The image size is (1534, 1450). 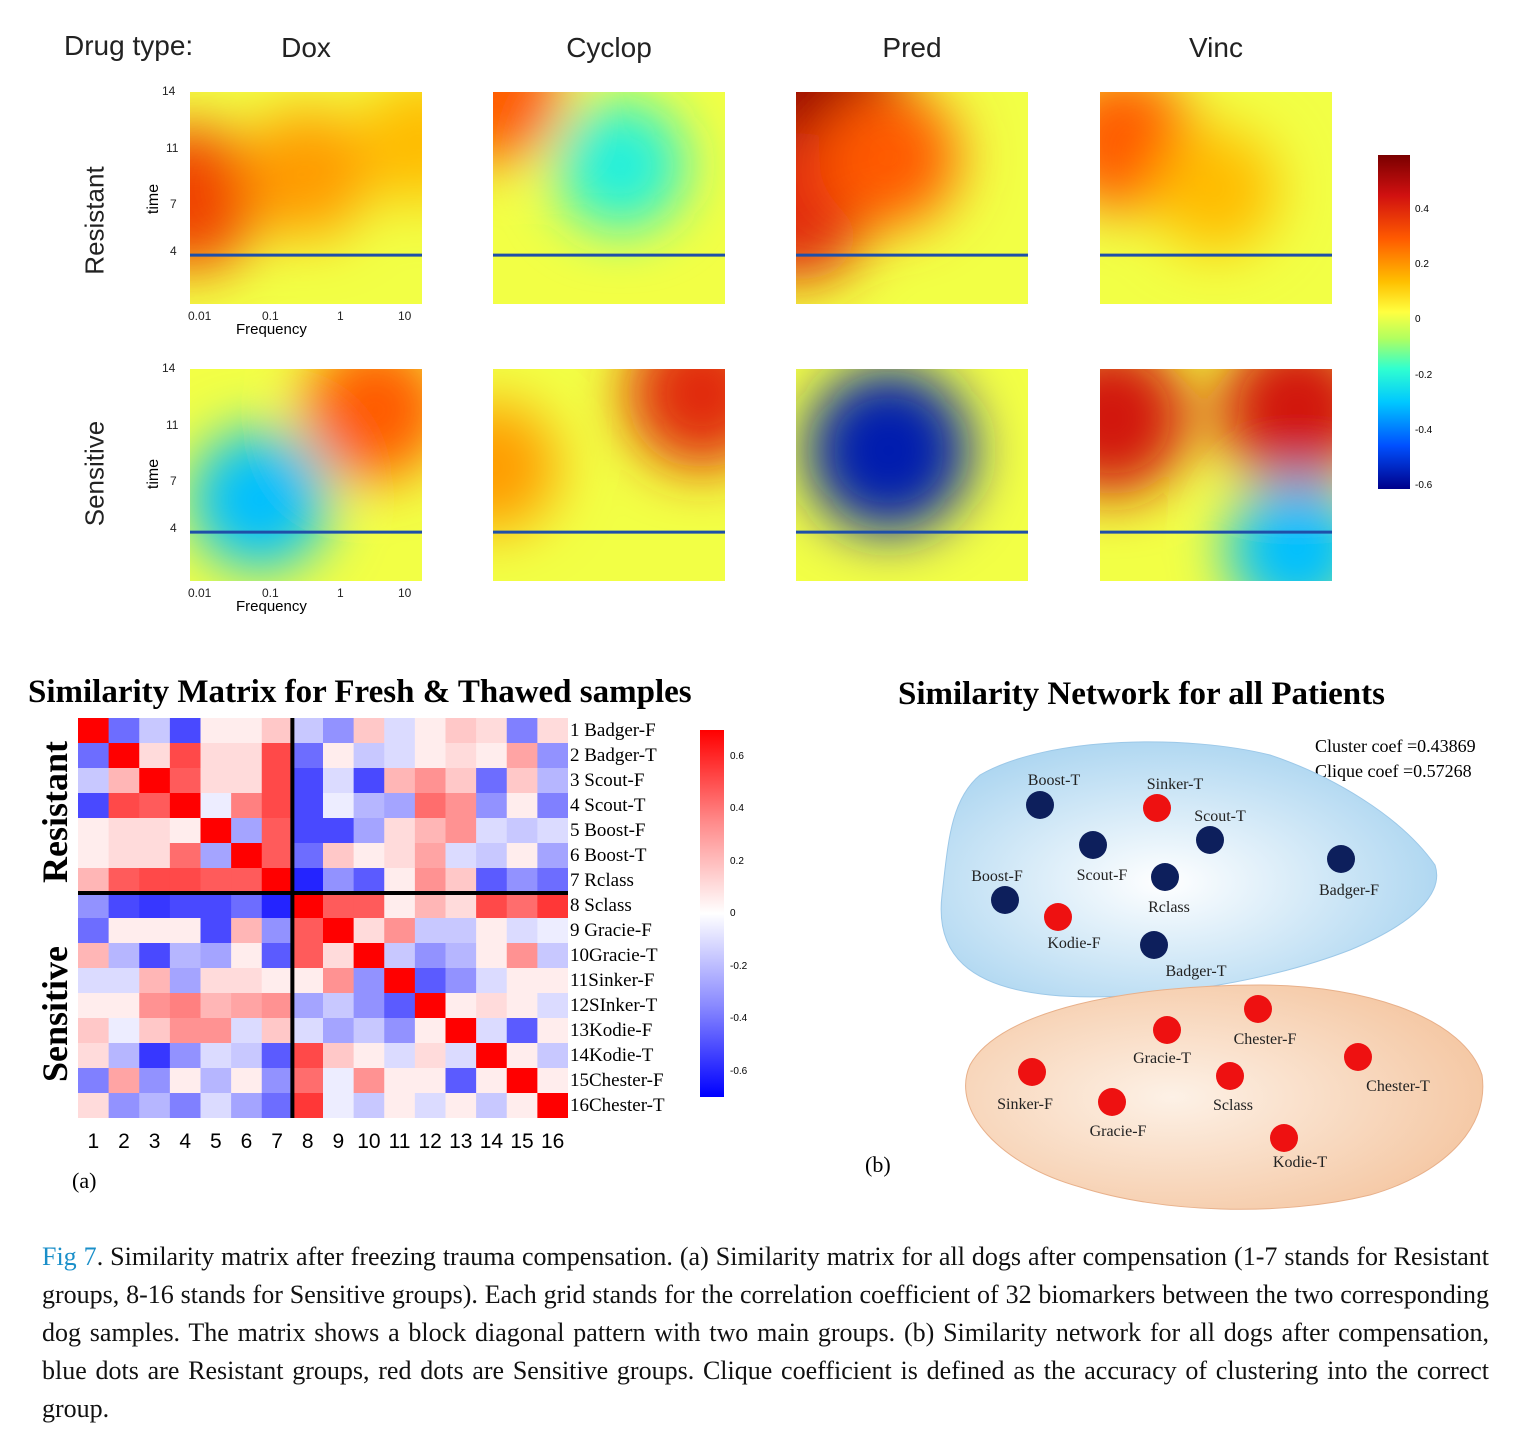 I want to click on heatmap-dox-sensitive, so click(x=306, y=475).